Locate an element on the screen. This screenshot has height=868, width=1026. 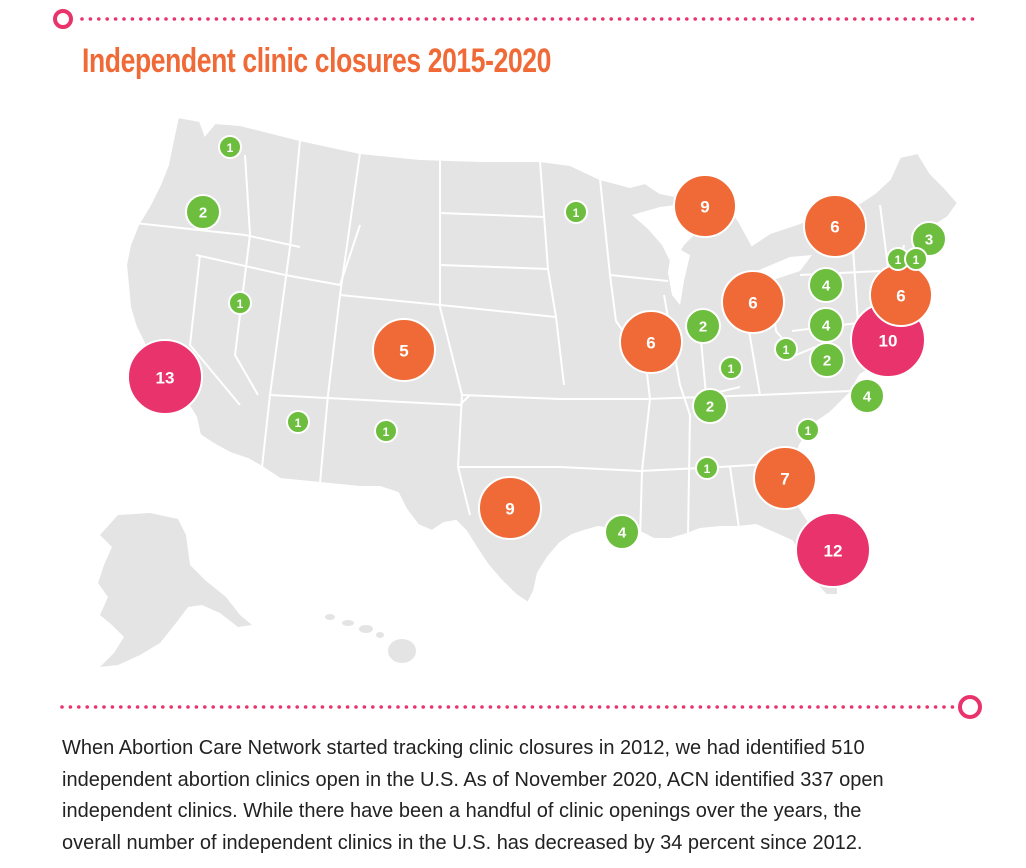
closure-marker: 5 is located at coordinates (404, 350).